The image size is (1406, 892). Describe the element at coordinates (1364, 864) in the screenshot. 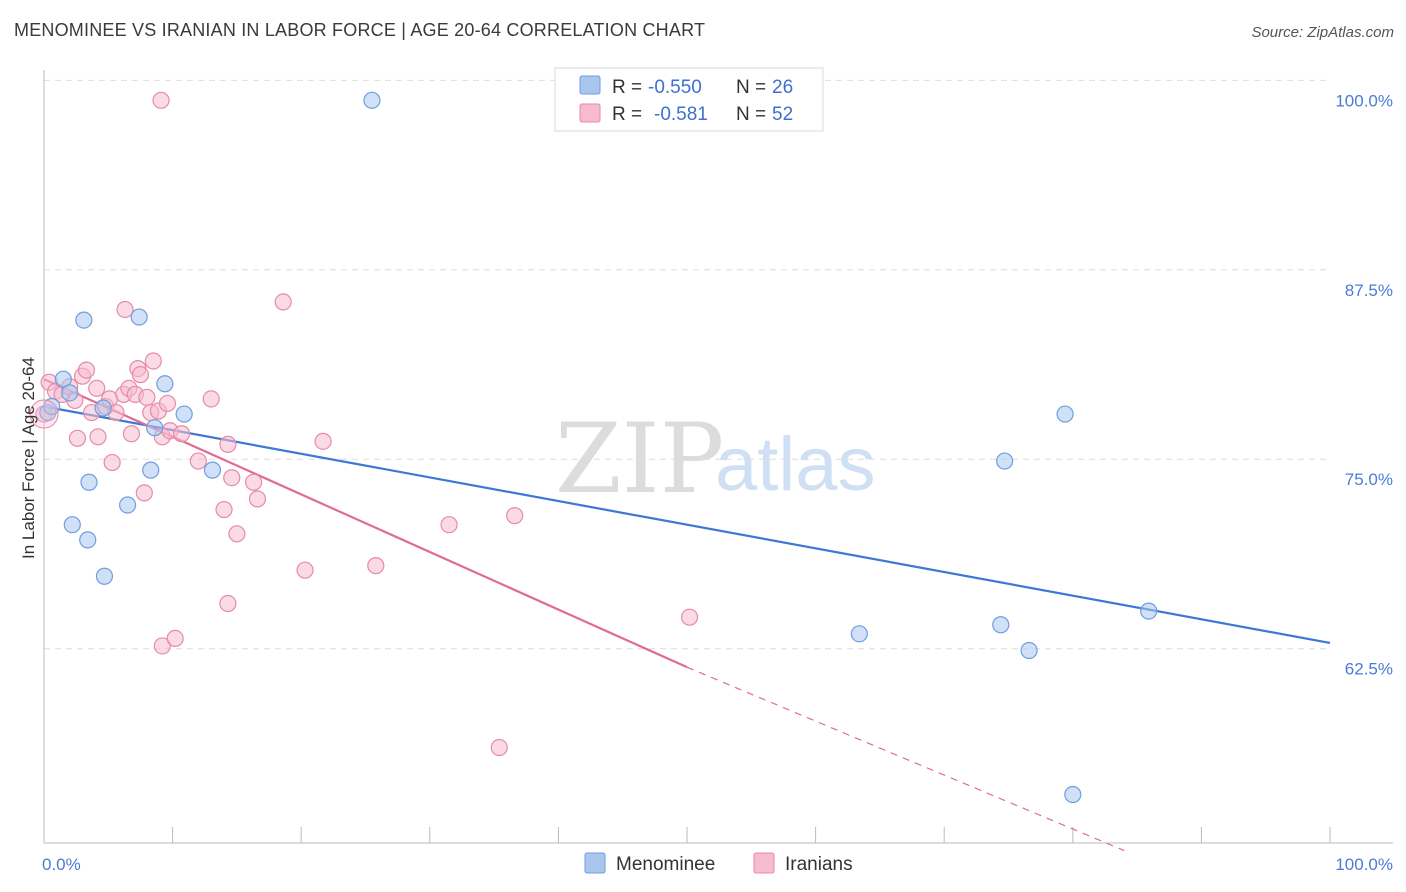

I see `x-tick-label-right: 100.0%` at that location.